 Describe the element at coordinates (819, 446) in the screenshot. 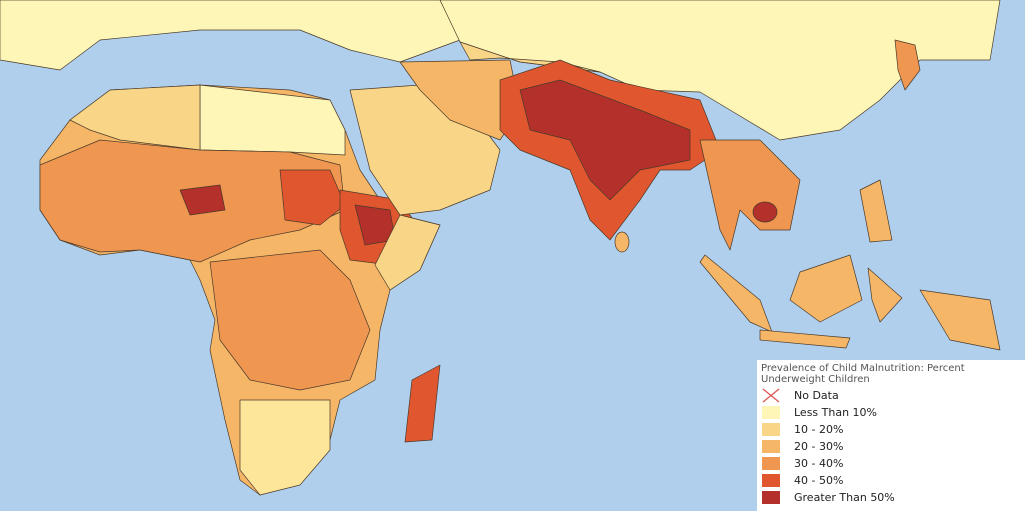

I see `legend-label: 20 - 30%` at that location.